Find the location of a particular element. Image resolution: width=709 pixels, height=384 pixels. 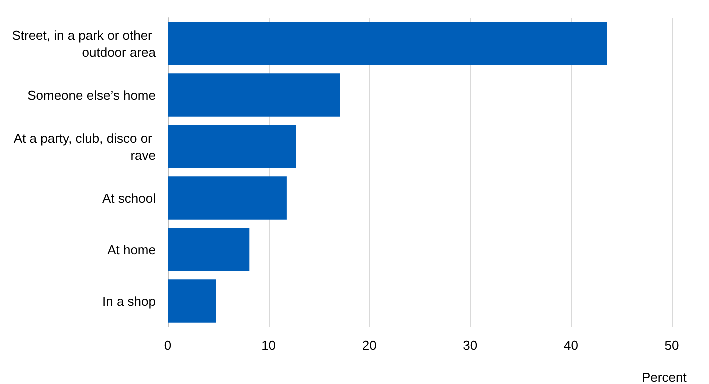

x-axis-title: Percent is located at coordinates (665, 377).